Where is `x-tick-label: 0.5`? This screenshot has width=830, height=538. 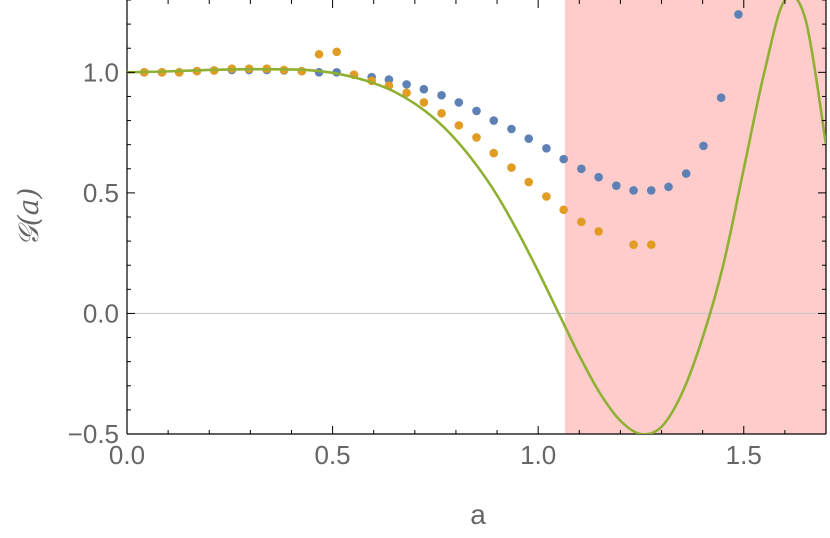 x-tick-label: 0.5 is located at coordinates (333, 455).